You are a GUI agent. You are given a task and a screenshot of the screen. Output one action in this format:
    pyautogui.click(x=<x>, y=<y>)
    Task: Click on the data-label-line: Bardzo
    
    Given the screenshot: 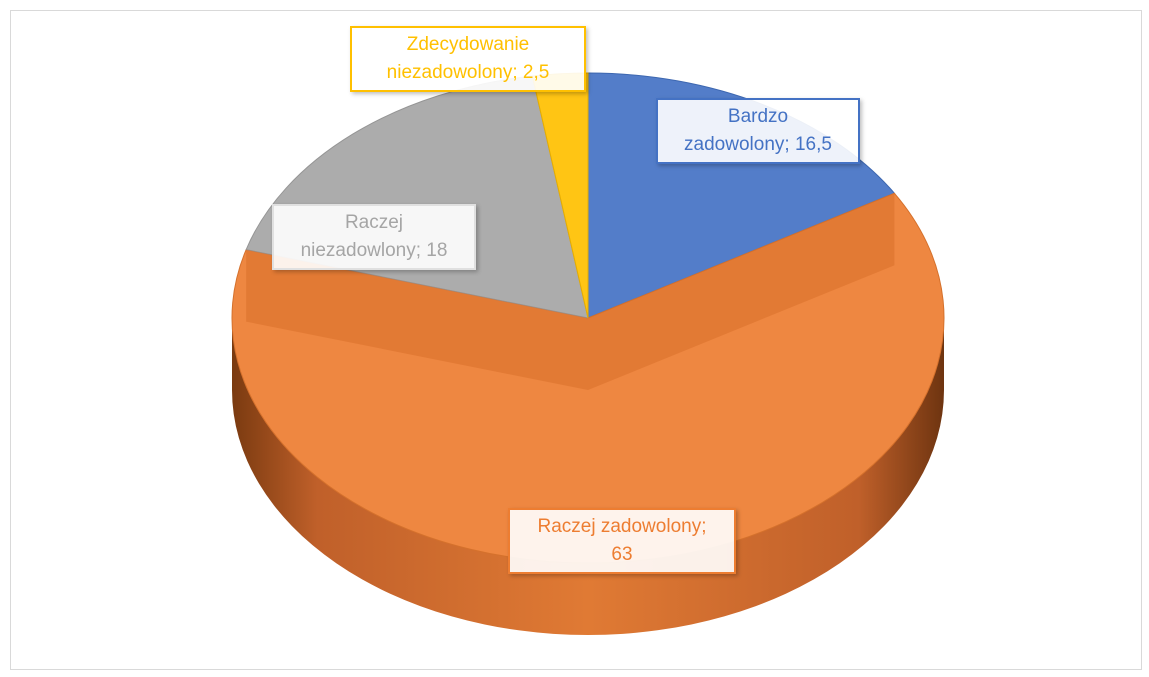 What is the action you would take?
    pyautogui.click(x=758, y=116)
    